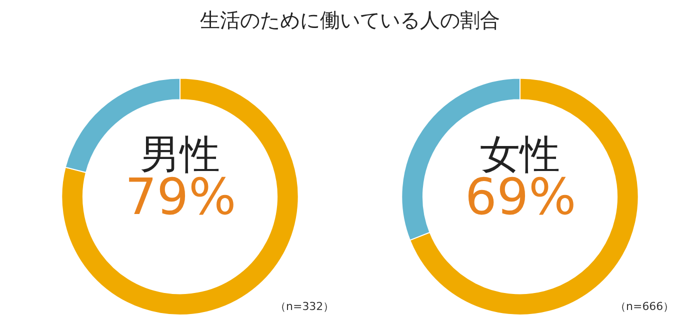 The height and width of the screenshot is (323, 700). What do you see at coordinates (350, 20) in the screenshot?
I see `text: 生活のために働いている人の割合` at bounding box center [350, 20].